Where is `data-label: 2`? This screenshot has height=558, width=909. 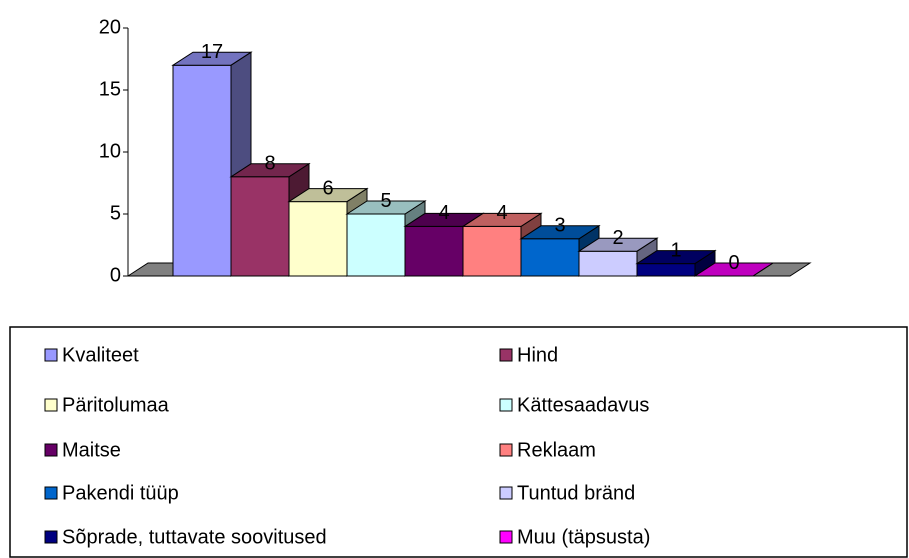 data-label: 2 is located at coordinates (617, 238).